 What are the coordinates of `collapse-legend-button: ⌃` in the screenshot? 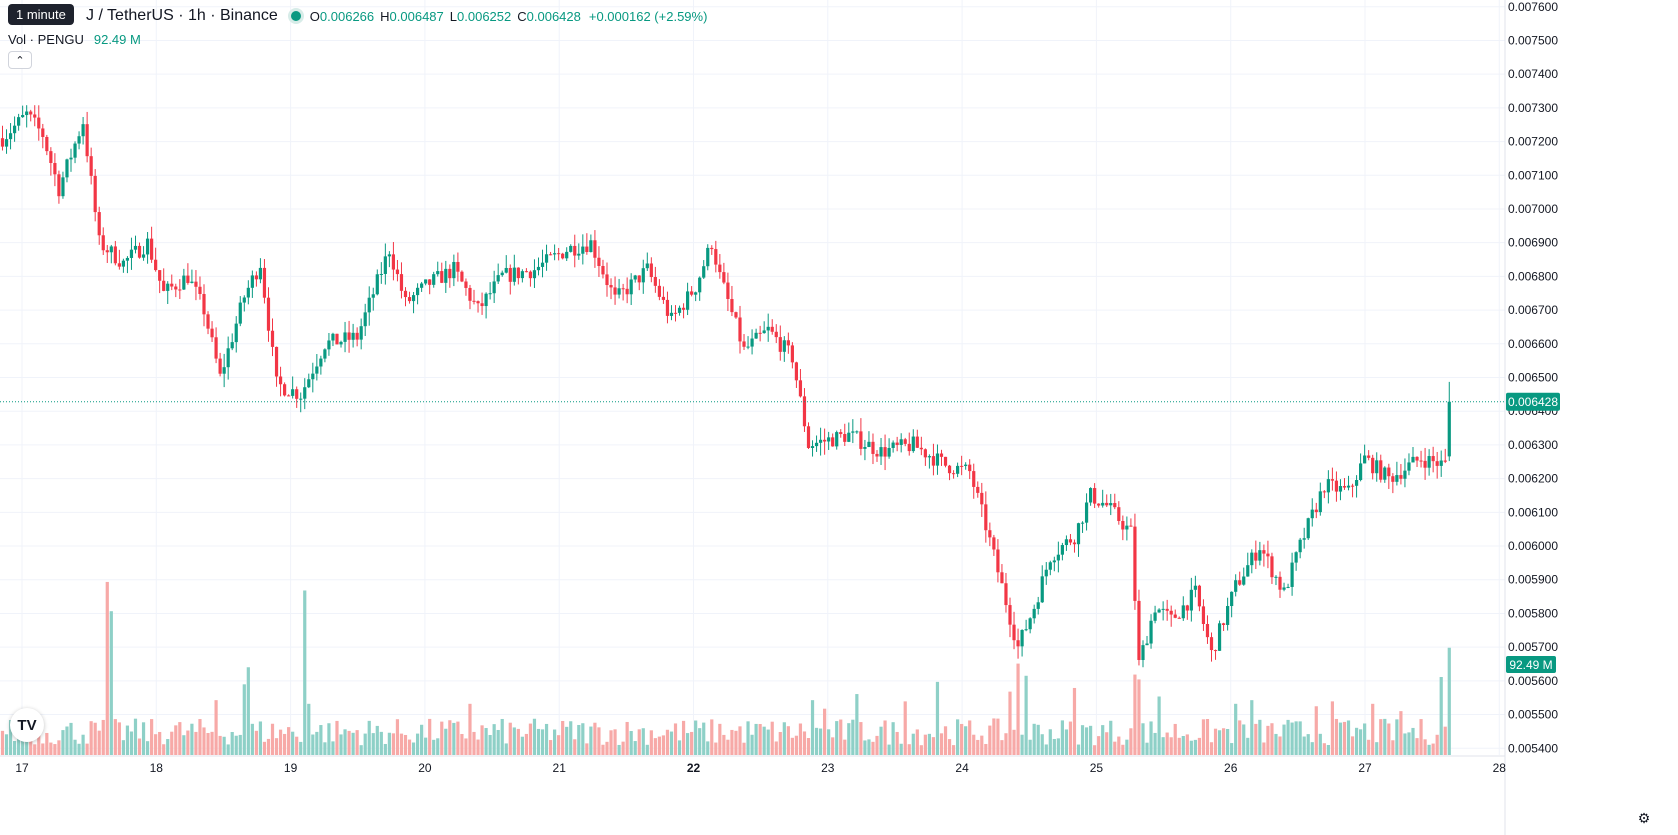 It's located at (20, 60).